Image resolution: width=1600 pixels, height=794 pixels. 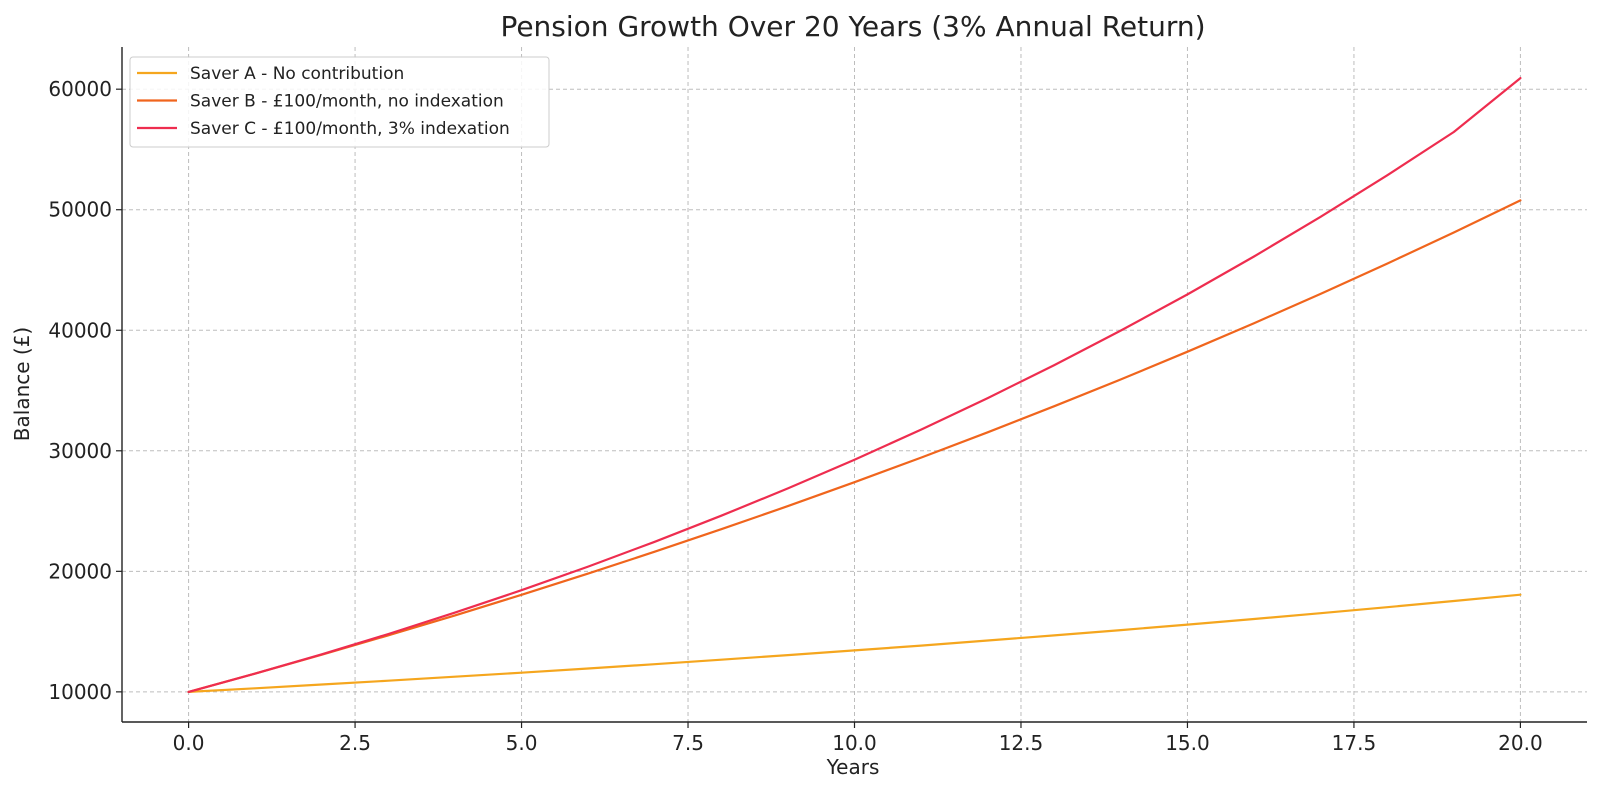 What do you see at coordinates (350, 129) in the screenshot?
I see `legend-label: Saver C - £100/month, 3% indexation` at bounding box center [350, 129].